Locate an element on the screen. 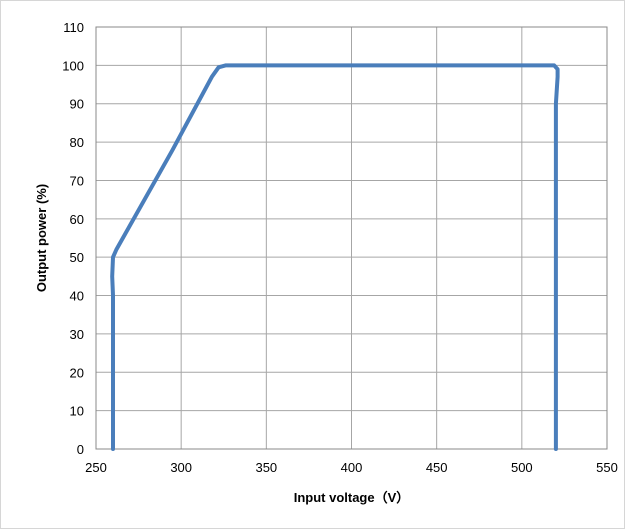  x-tick-label: 500 is located at coordinates (522, 467).